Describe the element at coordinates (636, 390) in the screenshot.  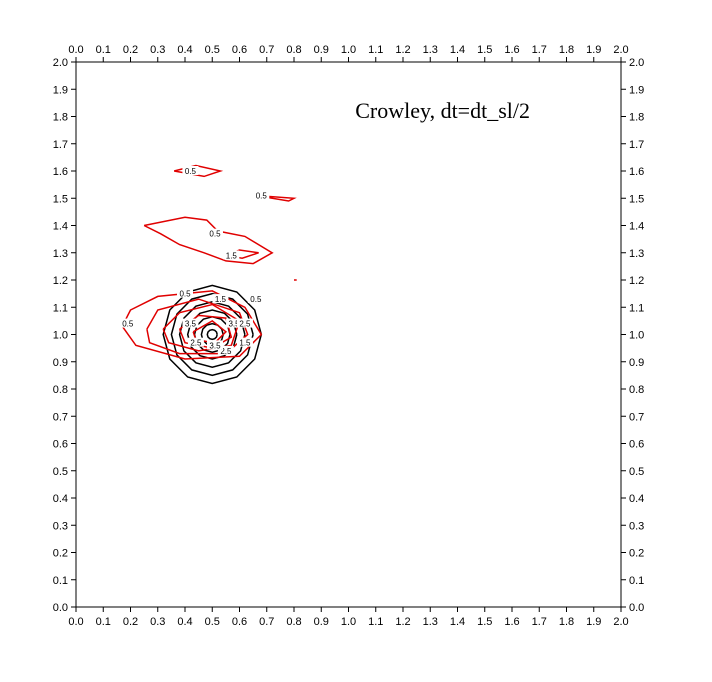
I see `y-tick-label-right: 0.8` at that location.